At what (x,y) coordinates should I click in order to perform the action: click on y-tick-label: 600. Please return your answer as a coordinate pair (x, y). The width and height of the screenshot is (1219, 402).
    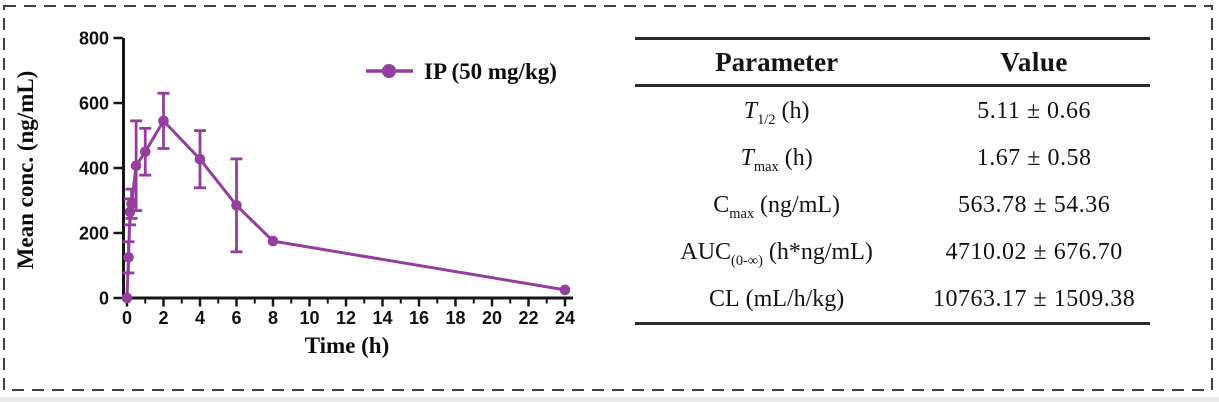
    Looking at the image, I should click on (94, 104).